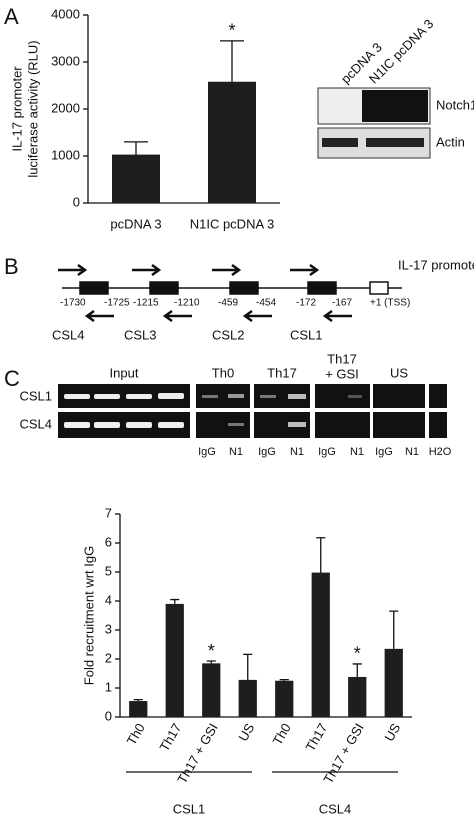  I want to click on y-tick-label: 3000, so click(65, 60).